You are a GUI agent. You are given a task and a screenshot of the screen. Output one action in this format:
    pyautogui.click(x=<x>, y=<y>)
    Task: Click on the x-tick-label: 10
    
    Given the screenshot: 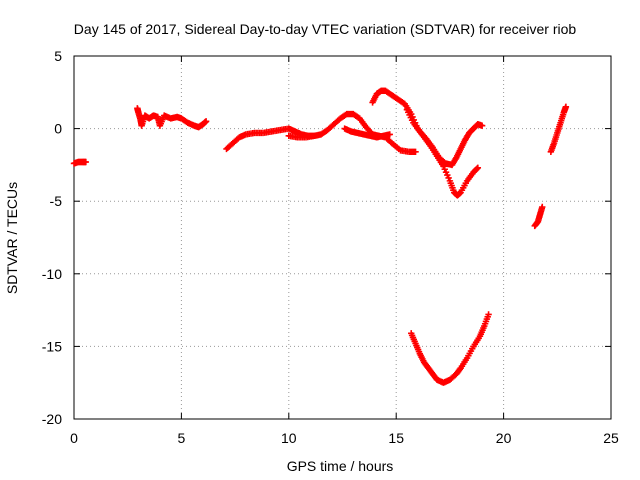 What is the action you would take?
    pyautogui.click(x=289, y=438)
    